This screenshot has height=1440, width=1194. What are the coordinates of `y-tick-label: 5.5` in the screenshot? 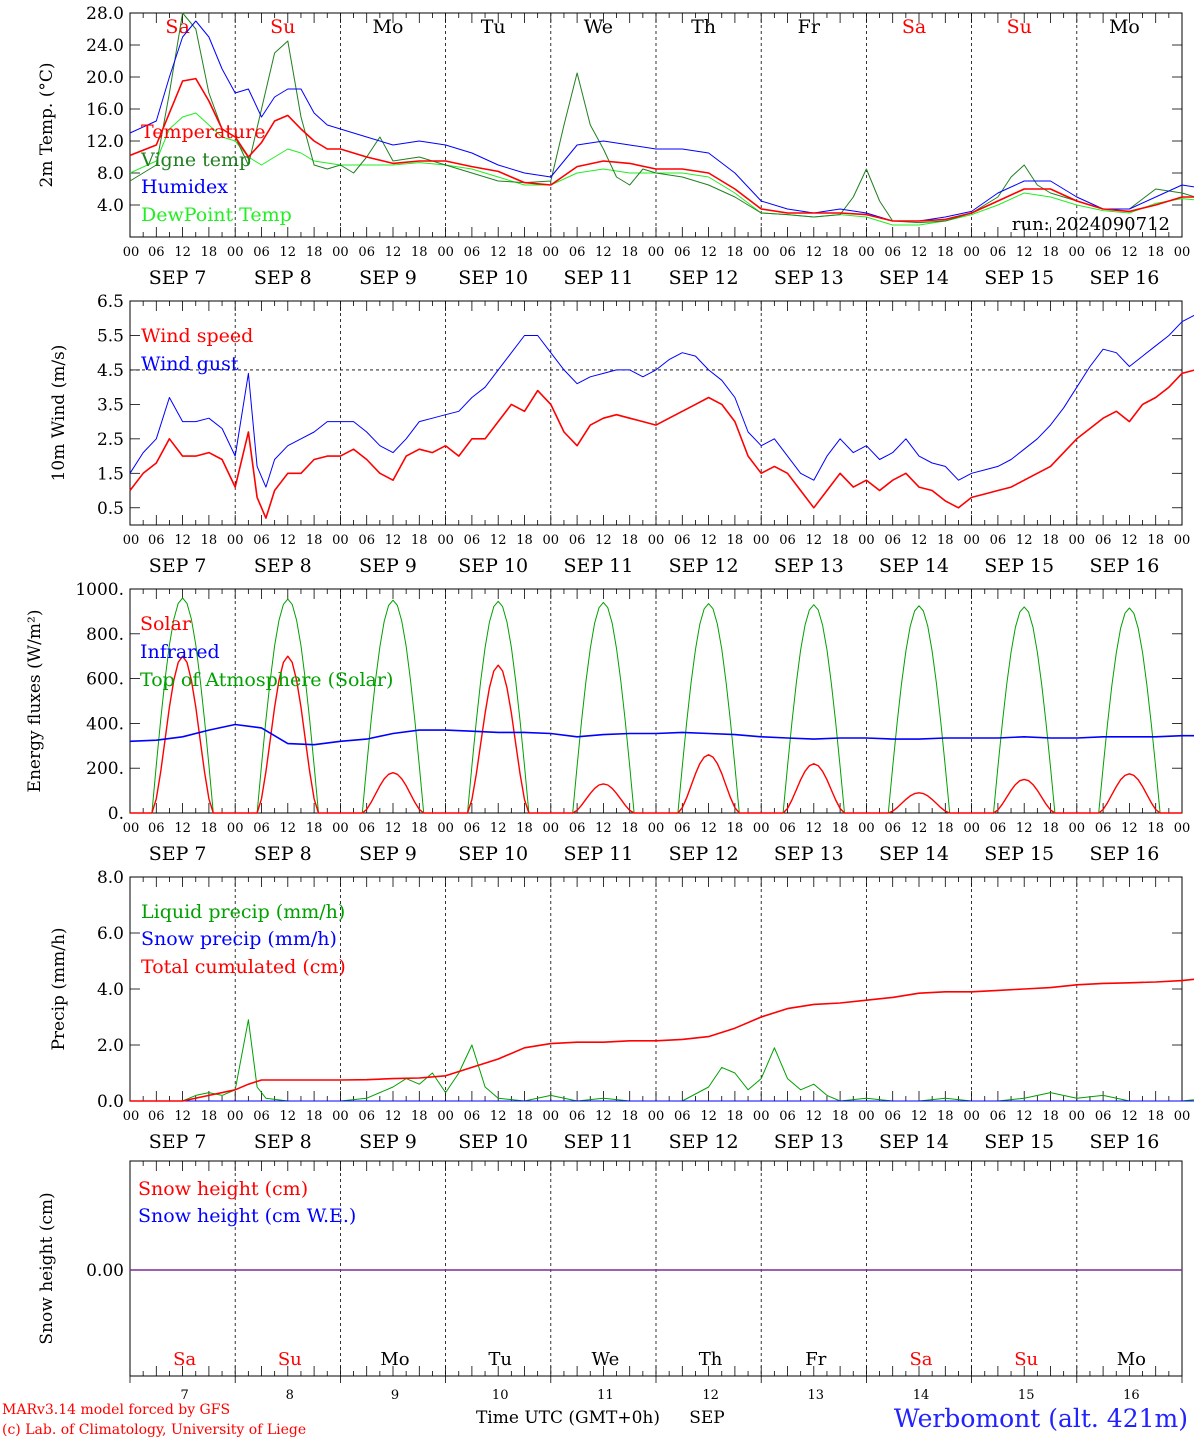 It's located at (110, 336).